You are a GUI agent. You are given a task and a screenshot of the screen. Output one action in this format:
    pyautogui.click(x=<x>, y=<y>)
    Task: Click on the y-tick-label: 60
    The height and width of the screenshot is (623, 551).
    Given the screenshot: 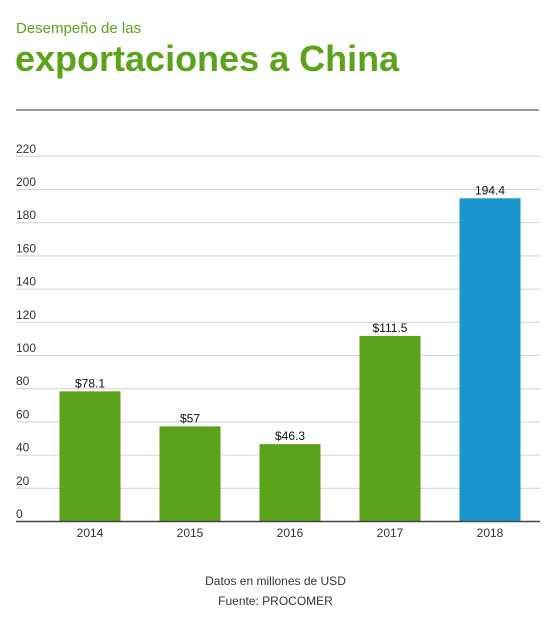 What is the action you would take?
    pyautogui.click(x=23, y=414)
    